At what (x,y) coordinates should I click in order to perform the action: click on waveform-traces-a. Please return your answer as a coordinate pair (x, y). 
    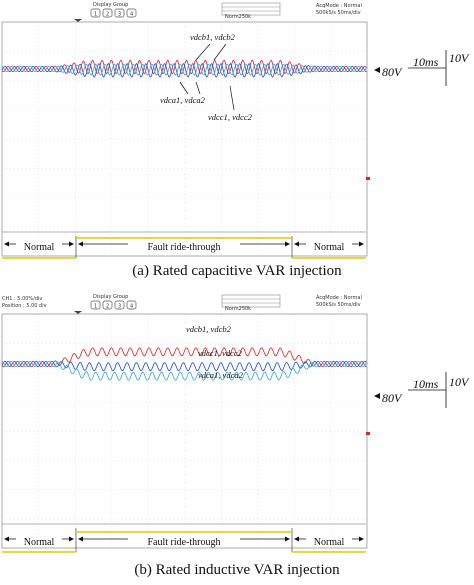
    Looking at the image, I should click on (184, 68).